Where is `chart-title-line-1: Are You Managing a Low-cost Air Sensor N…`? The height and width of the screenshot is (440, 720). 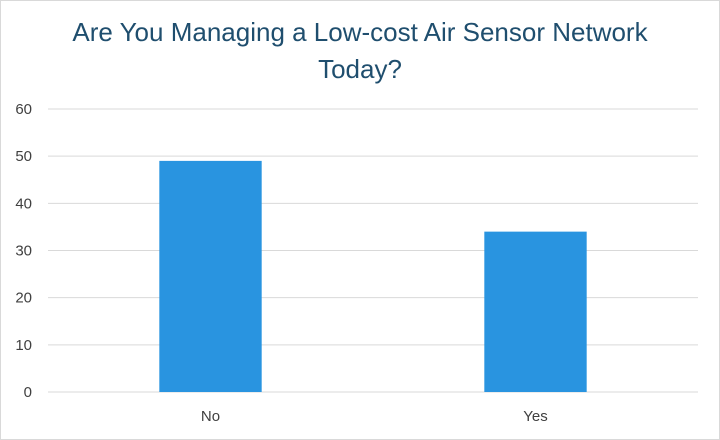 chart-title-line-1: Are You Managing a Low-cost Air Sensor N… is located at coordinates (360, 32).